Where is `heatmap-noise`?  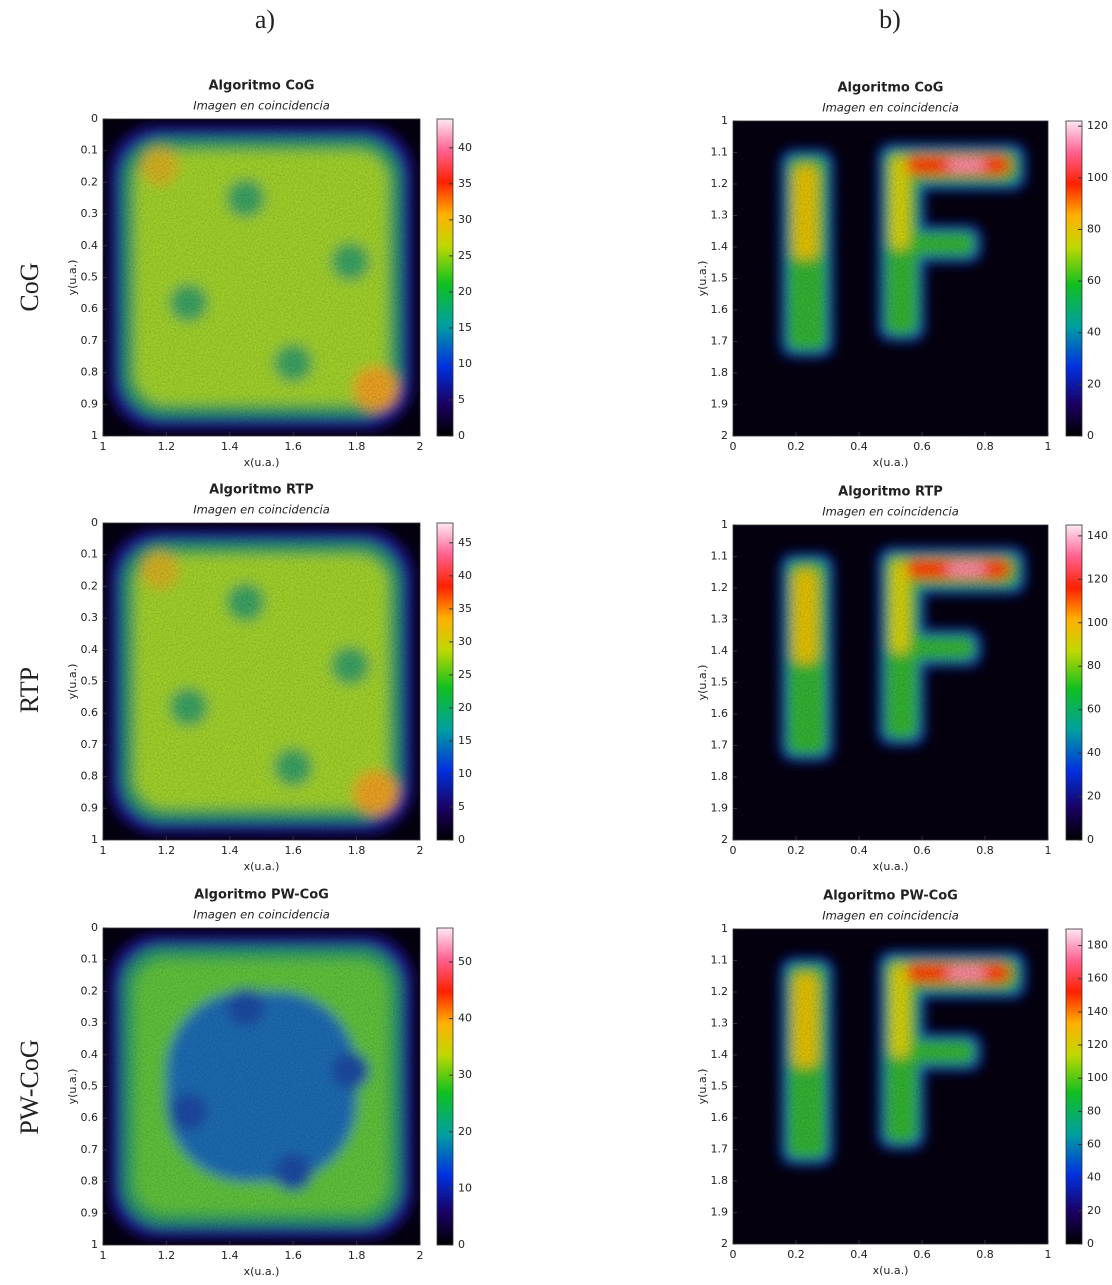
heatmap-noise is located at coordinates (261, 277).